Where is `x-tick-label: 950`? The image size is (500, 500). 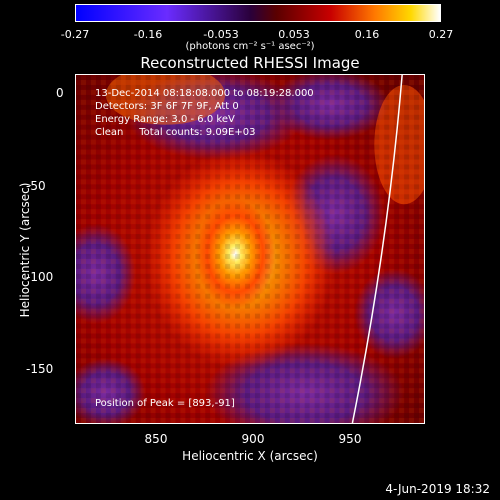 x-tick-label: 950 is located at coordinates (350, 439).